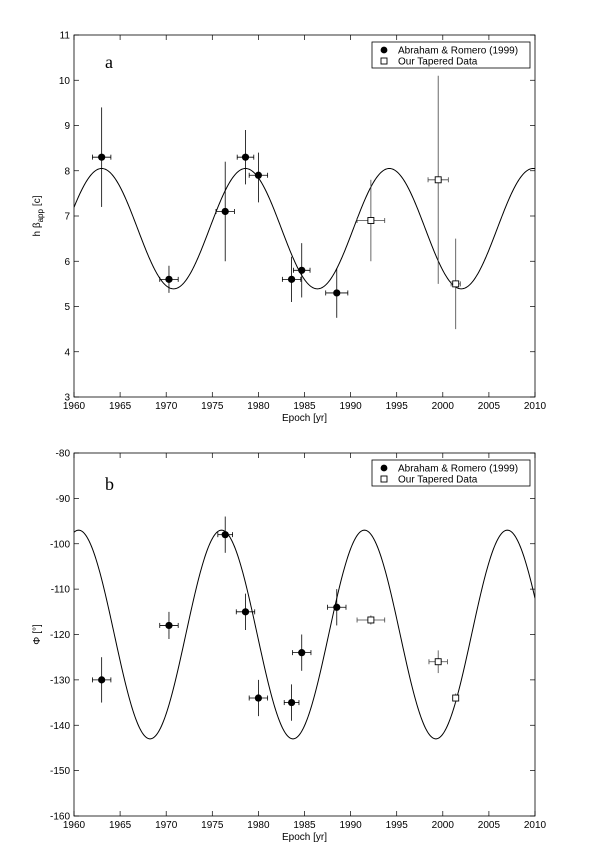  Describe the element at coordinates (109, 484) in the screenshot. I see `panel-letter: b` at that location.